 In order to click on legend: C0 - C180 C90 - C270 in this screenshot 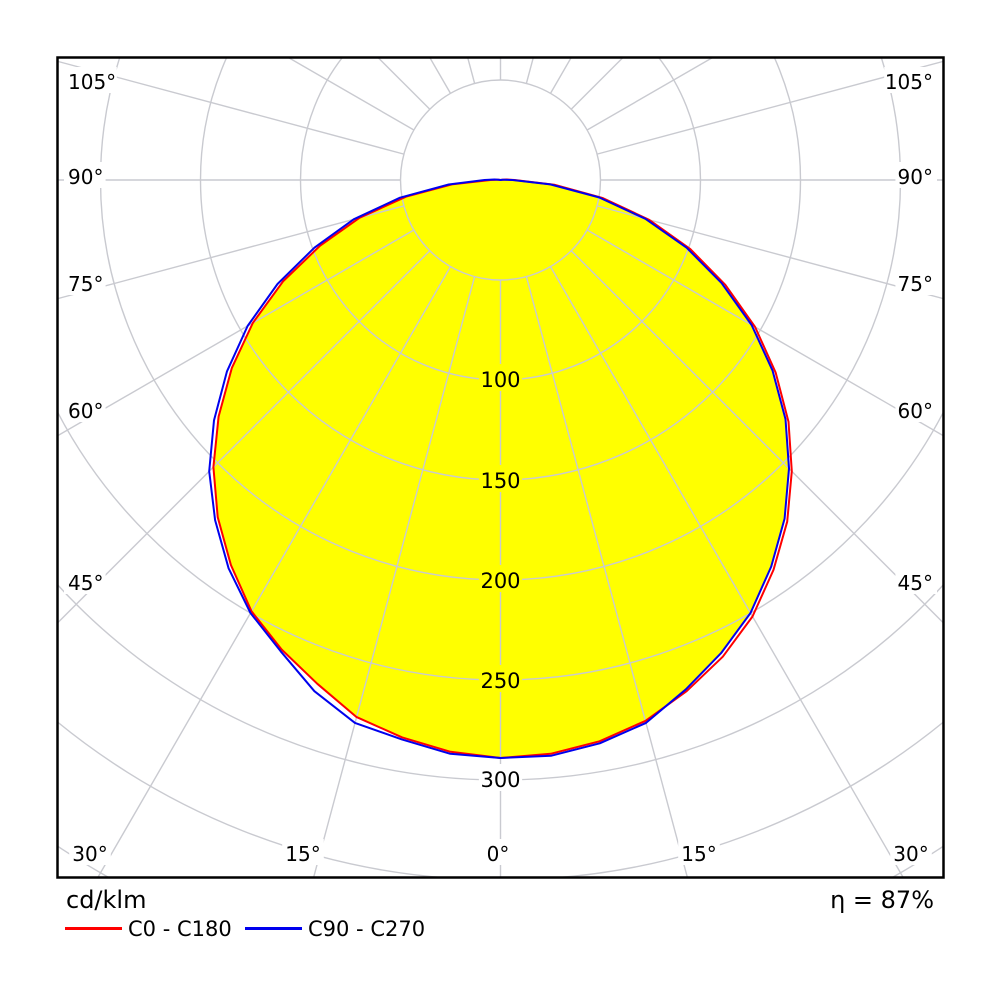, I will do `click(500, 930)`.